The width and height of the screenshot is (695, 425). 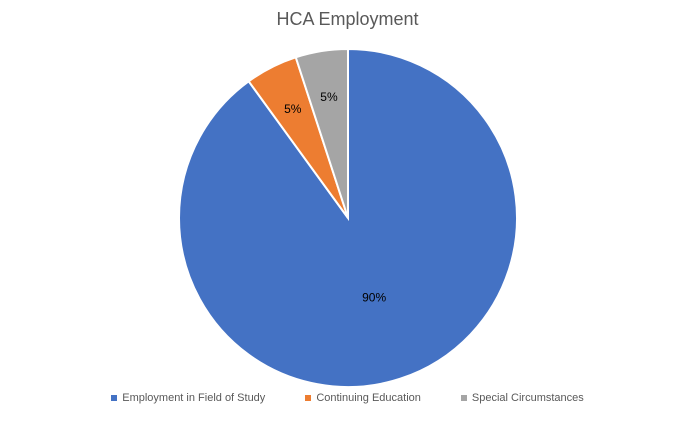 What do you see at coordinates (293, 109) in the screenshot?
I see `data-label-continuing-education: 5%` at bounding box center [293, 109].